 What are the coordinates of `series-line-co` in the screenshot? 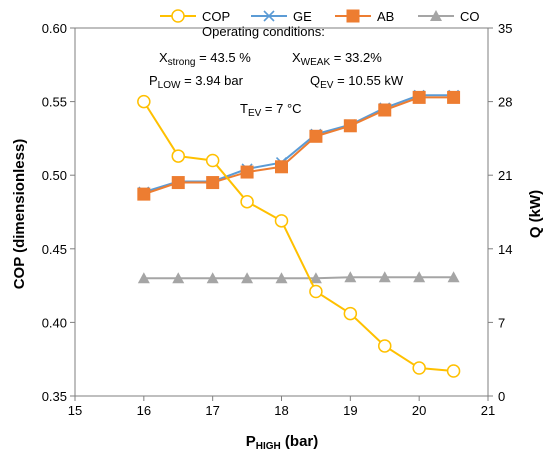 It's located at (298, 278).